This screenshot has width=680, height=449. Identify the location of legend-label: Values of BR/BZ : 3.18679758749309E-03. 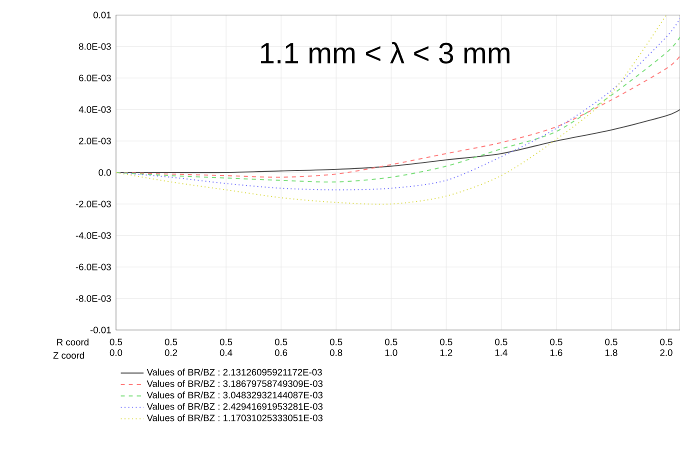
(234, 383).